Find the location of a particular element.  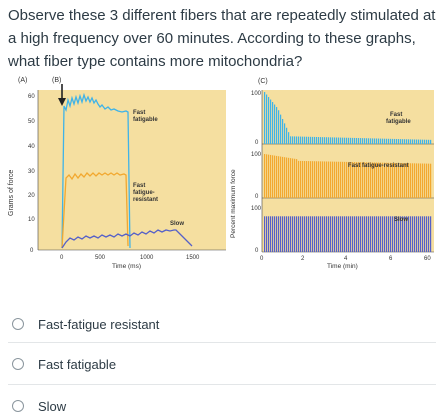

ytick: 50 is located at coordinates (31, 122).